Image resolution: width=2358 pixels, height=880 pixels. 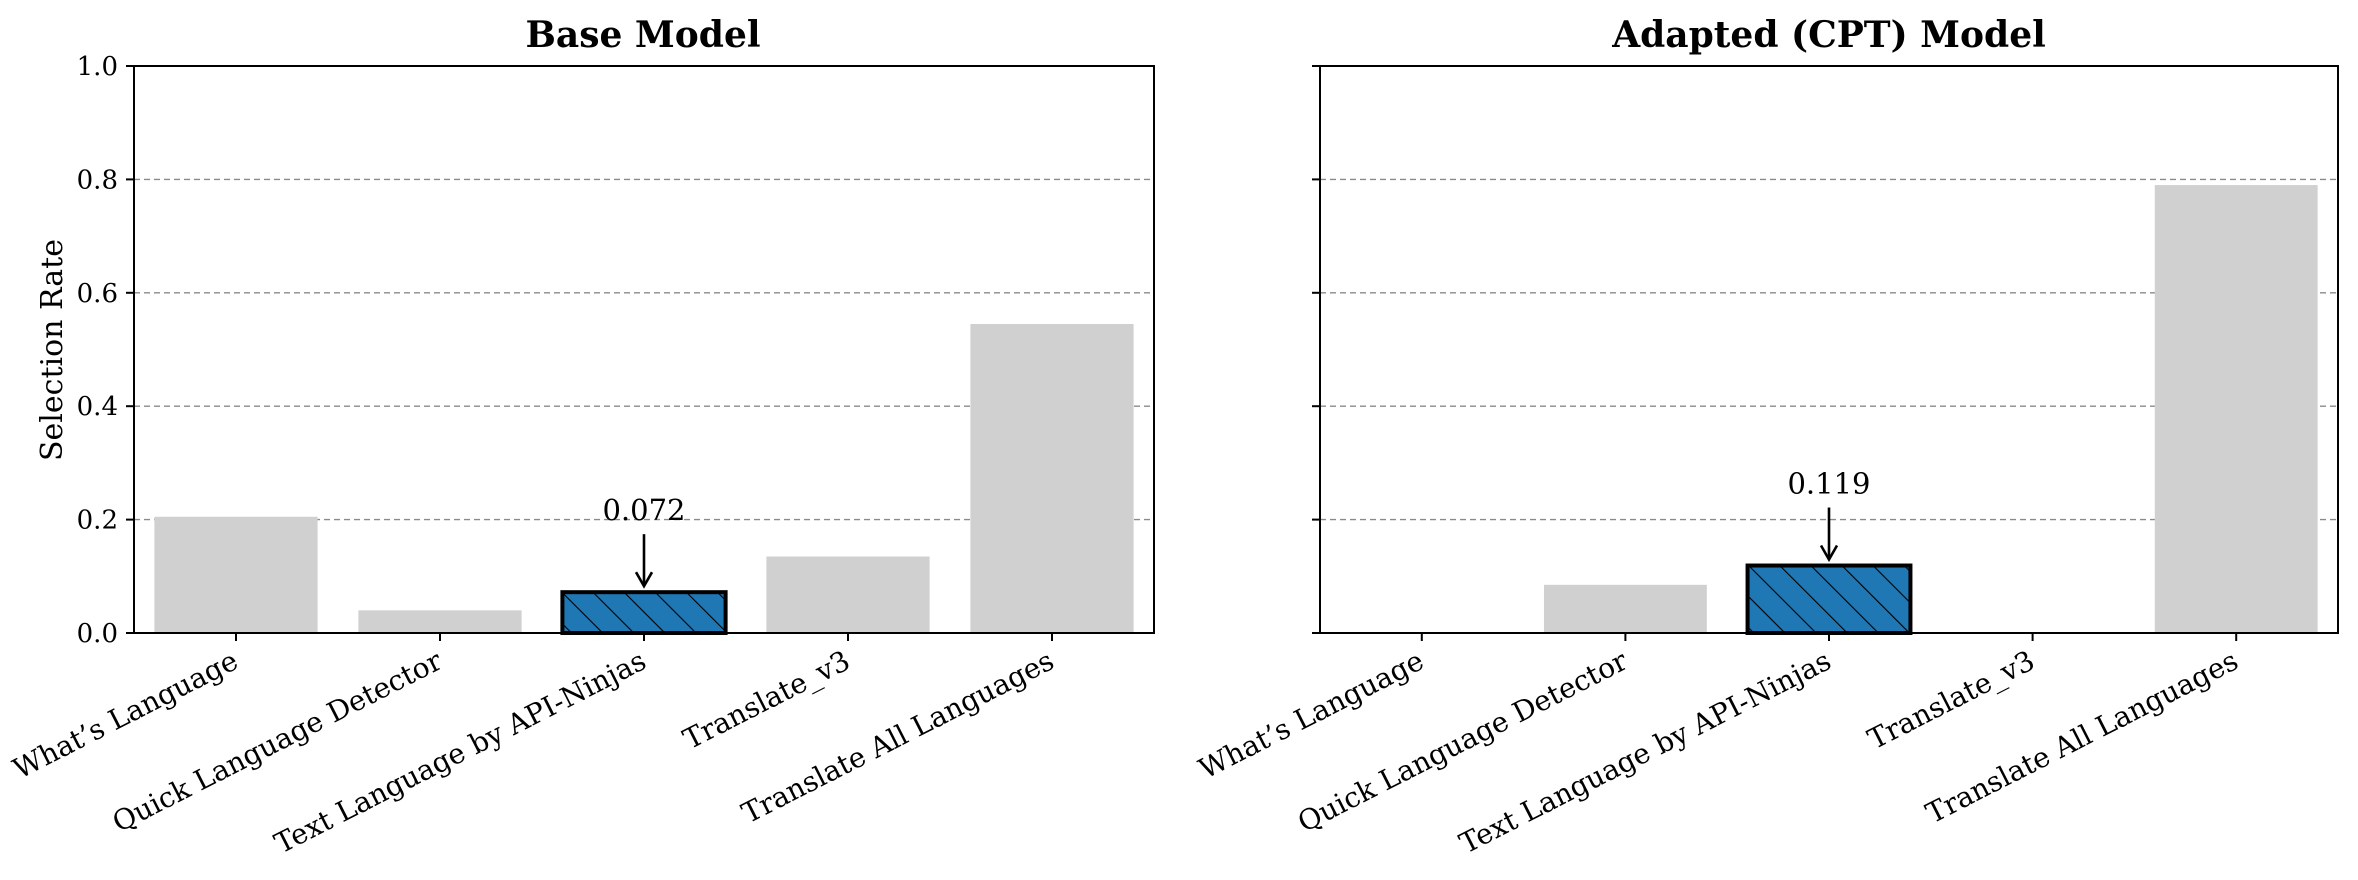 What do you see at coordinates (97, 521) in the screenshot?
I see `y-tick-label: 0.2` at bounding box center [97, 521].